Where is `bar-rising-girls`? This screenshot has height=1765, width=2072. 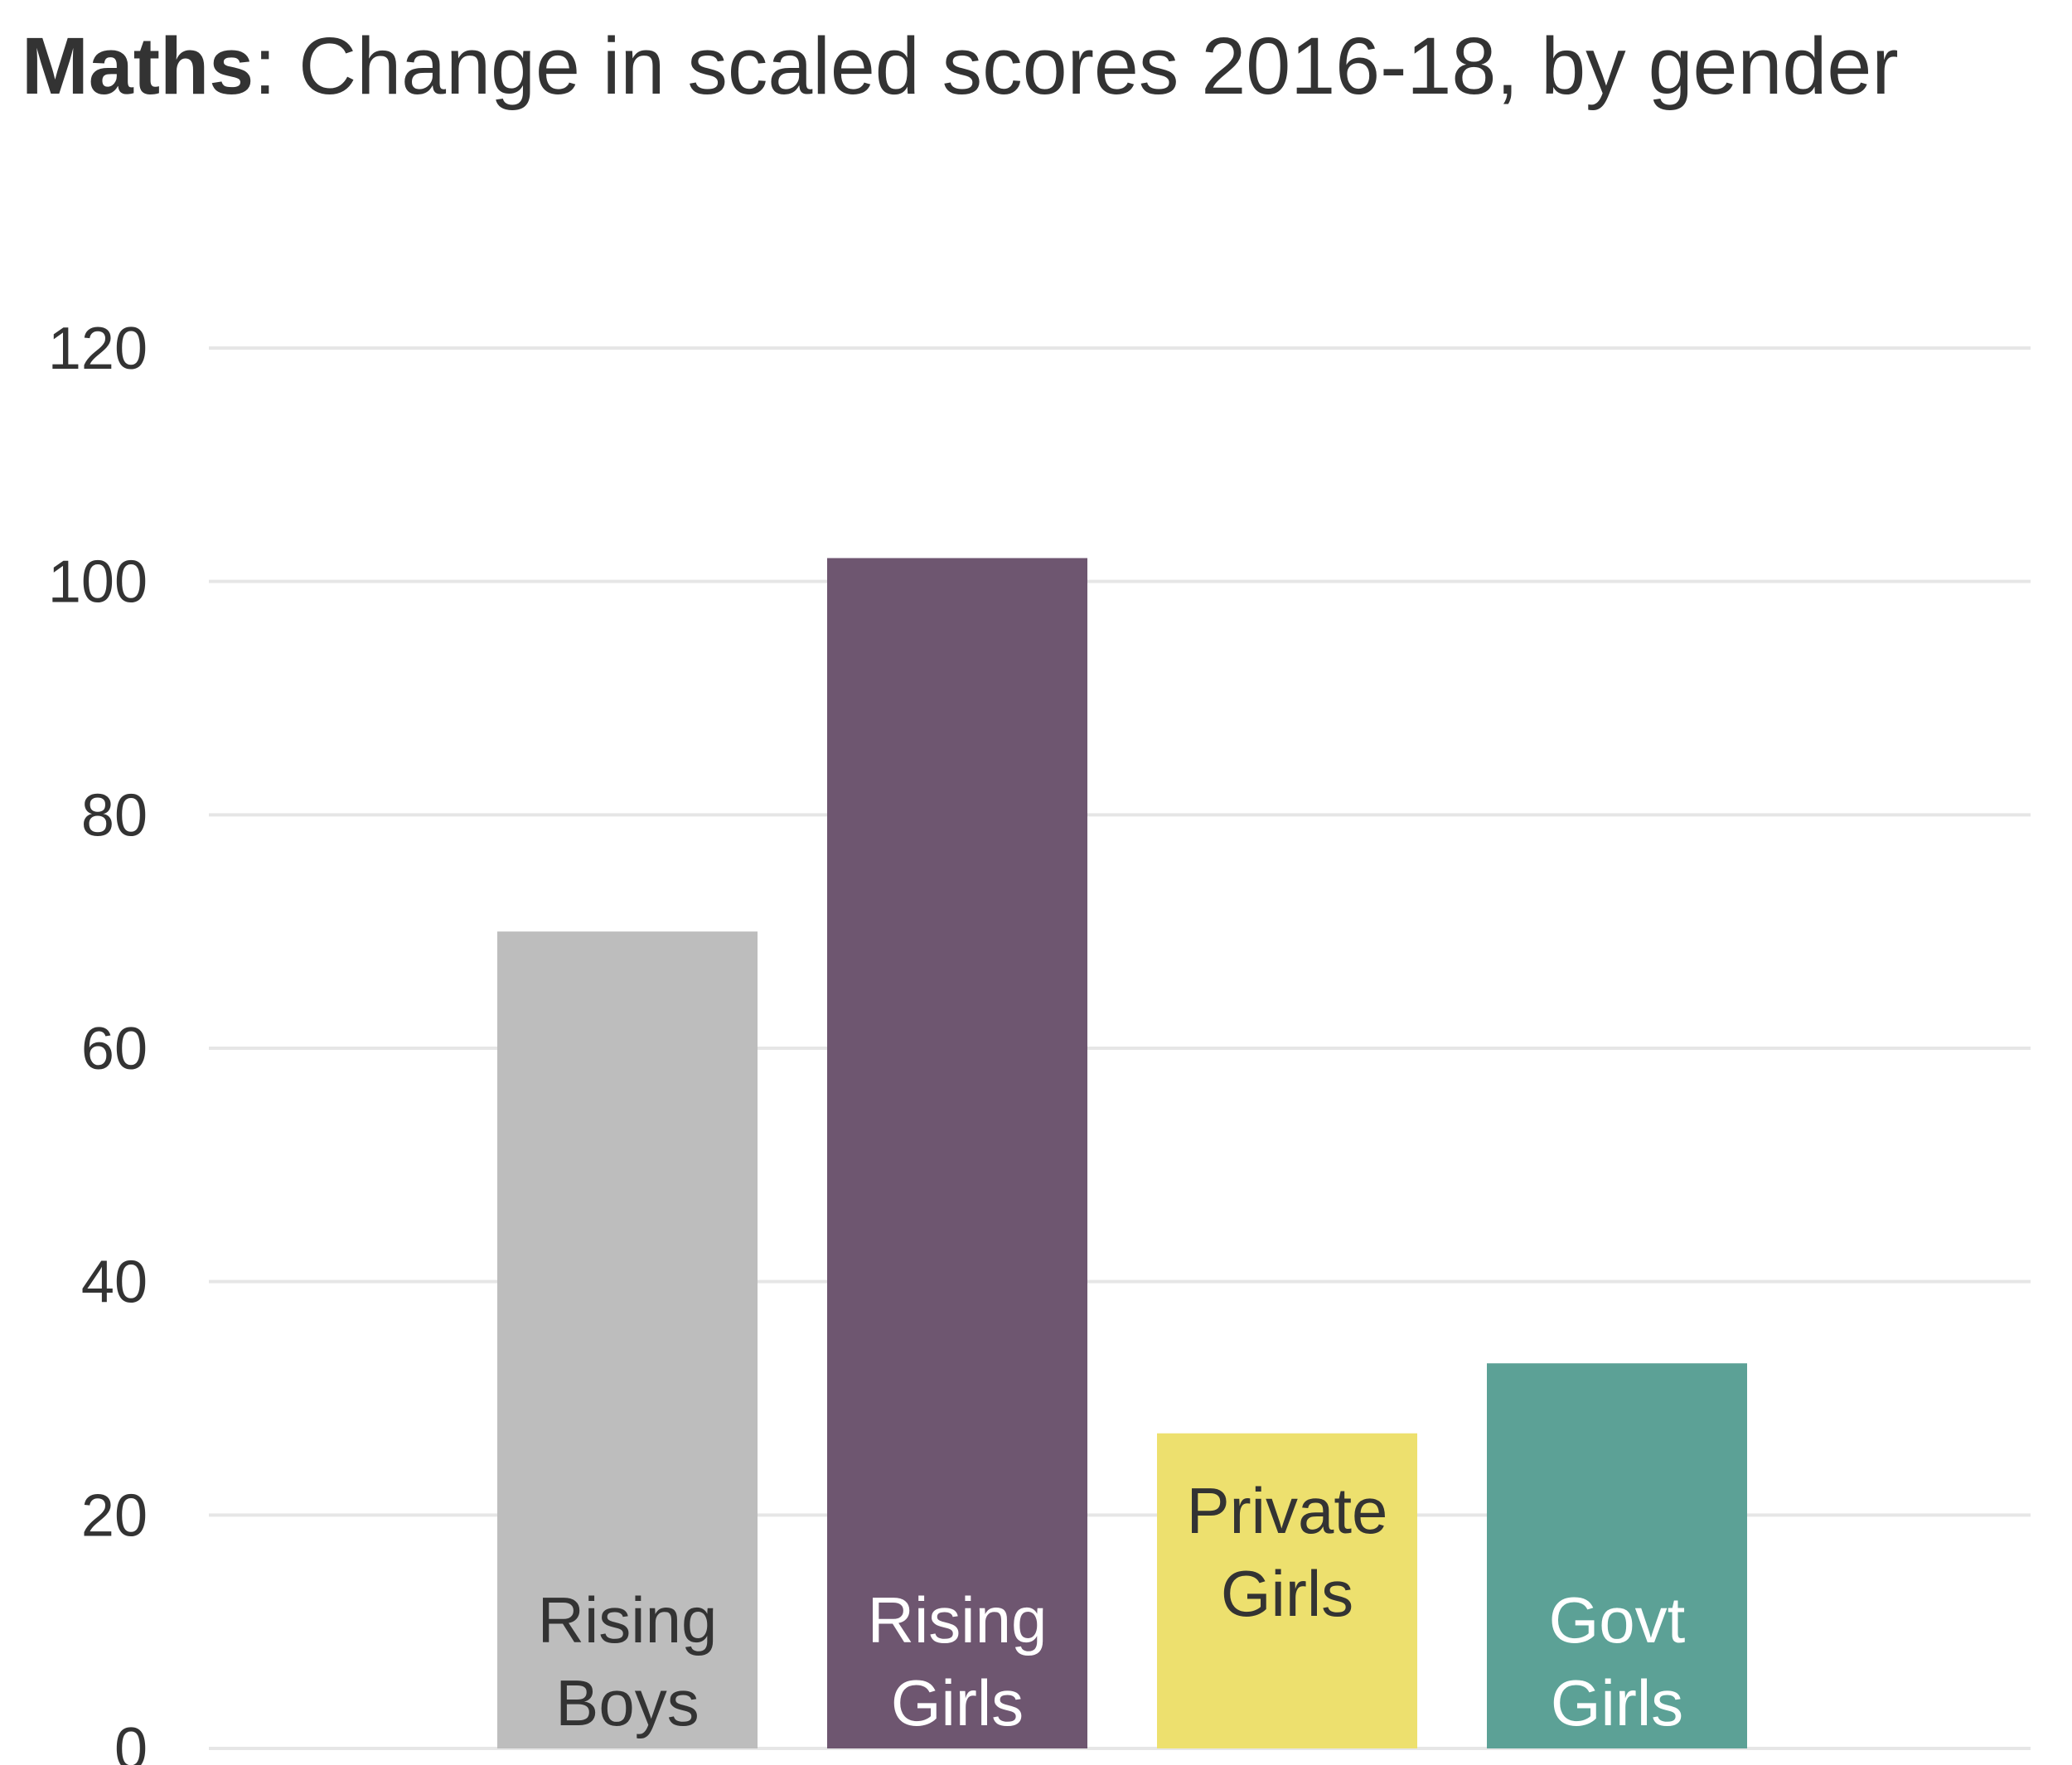
bar-rising-girls is located at coordinates (957, 1153).